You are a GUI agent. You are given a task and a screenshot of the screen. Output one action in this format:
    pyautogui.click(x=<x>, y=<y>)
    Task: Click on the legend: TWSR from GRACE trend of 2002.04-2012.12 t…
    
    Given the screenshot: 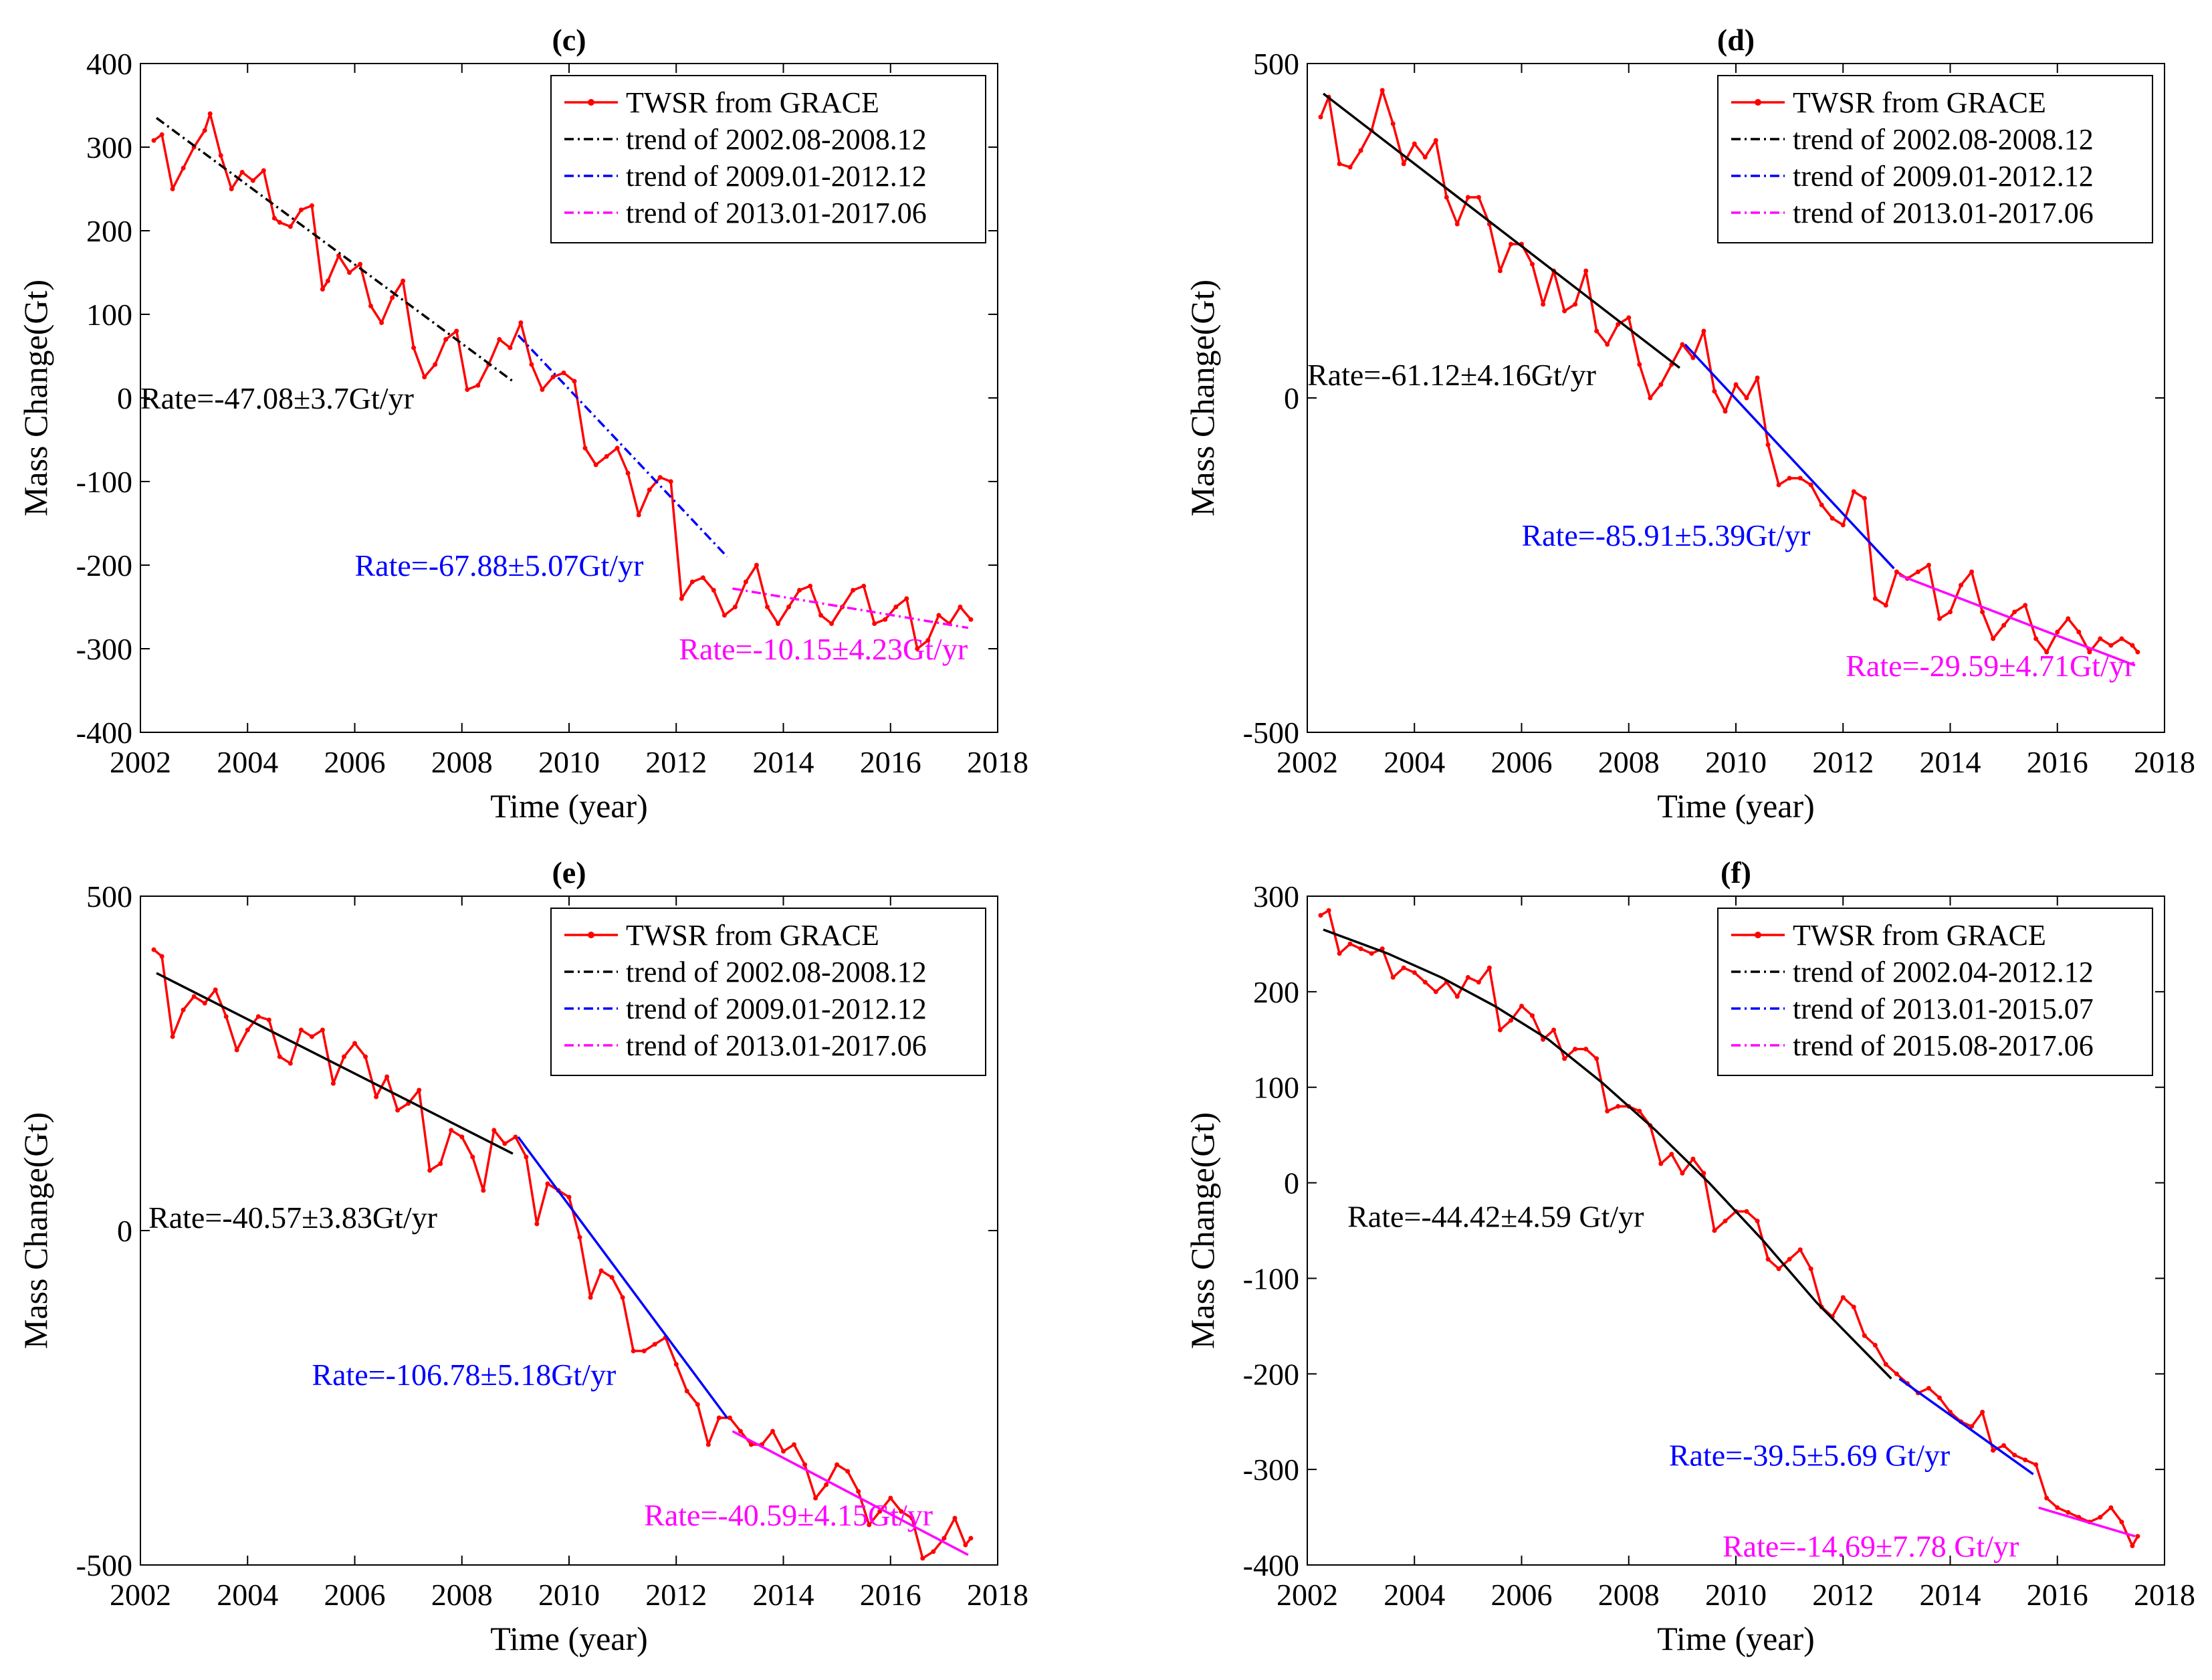 What is the action you would take?
    pyautogui.click(x=1935, y=992)
    